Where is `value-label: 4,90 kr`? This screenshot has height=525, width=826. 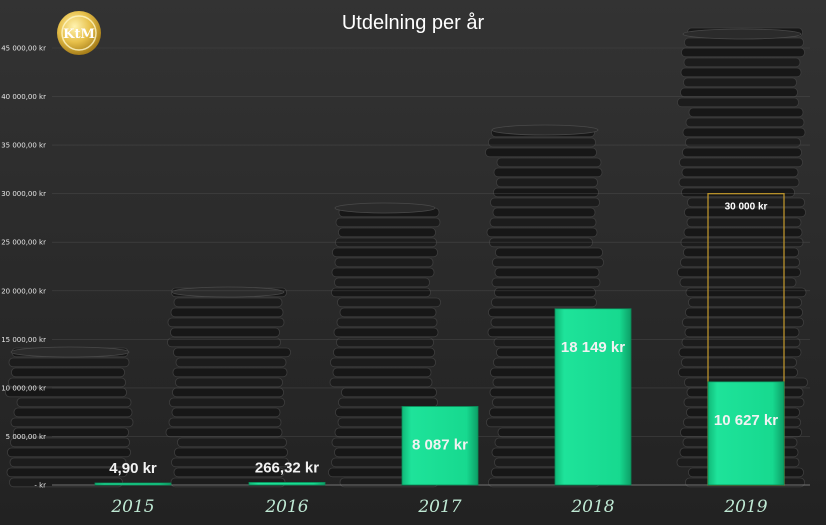 value-label: 4,90 kr is located at coordinates (133, 468).